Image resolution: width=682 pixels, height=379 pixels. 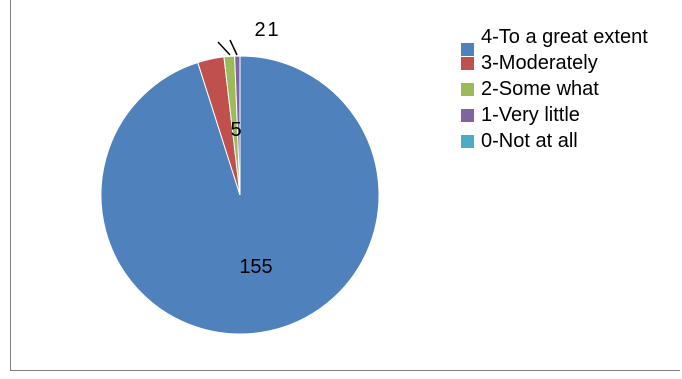 I want to click on legend-item-1: 4-To a great extent, so click(x=571, y=40).